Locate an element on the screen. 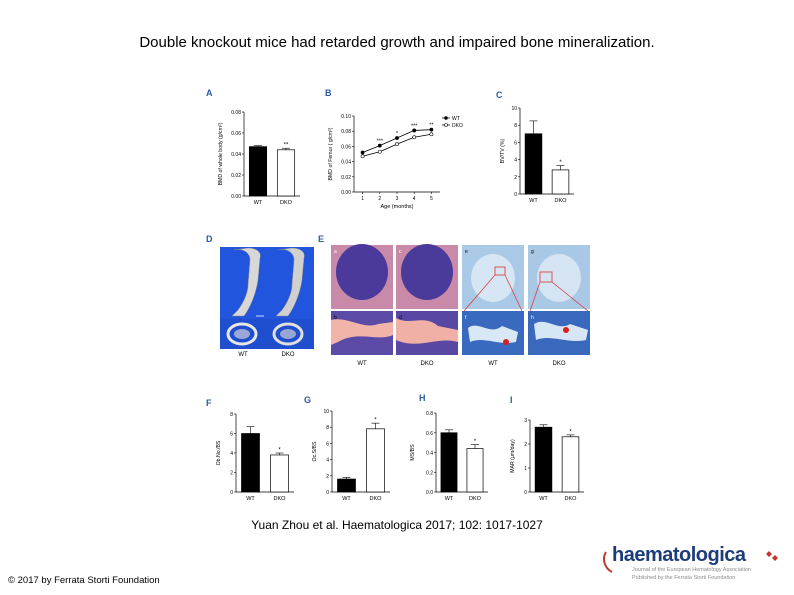 The width and height of the screenshot is (794, 595). xtick-label-b-3: 4 is located at coordinates (414, 199).